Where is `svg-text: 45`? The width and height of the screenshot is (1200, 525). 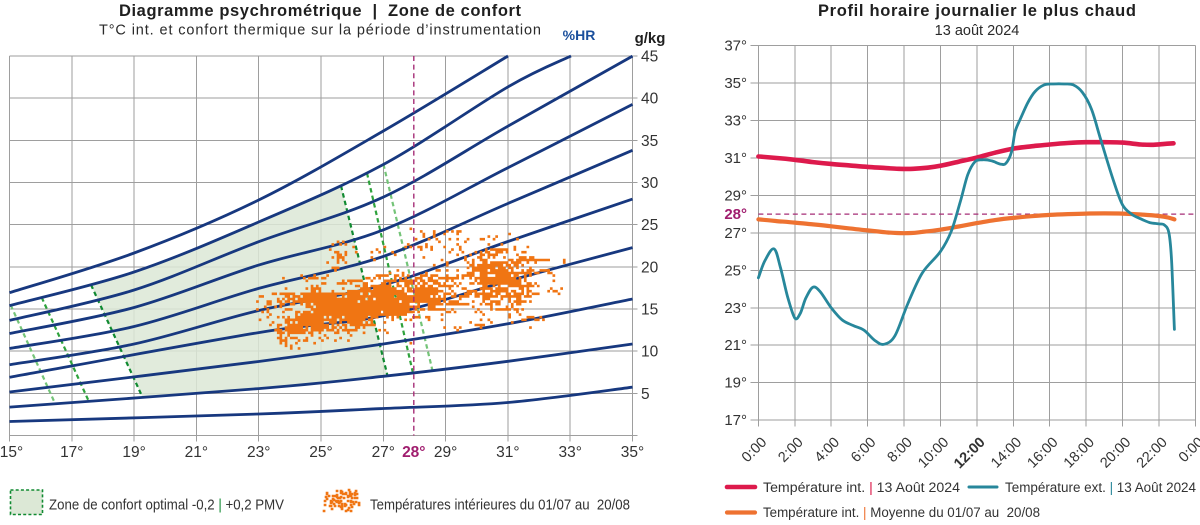 svg-text: 45 is located at coordinates (649, 57).